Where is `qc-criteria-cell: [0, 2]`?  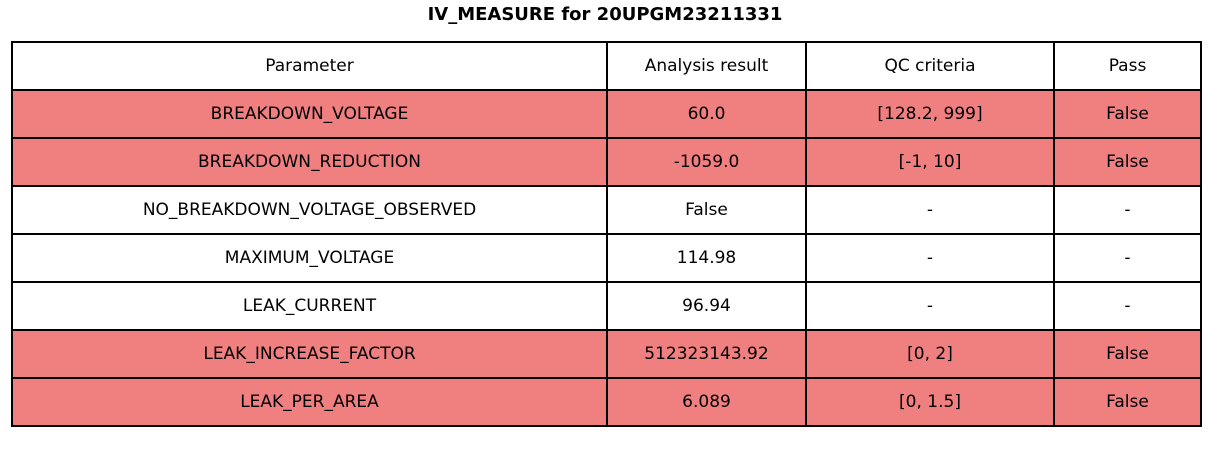 qc-criteria-cell: [0, 2] is located at coordinates (930, 354).